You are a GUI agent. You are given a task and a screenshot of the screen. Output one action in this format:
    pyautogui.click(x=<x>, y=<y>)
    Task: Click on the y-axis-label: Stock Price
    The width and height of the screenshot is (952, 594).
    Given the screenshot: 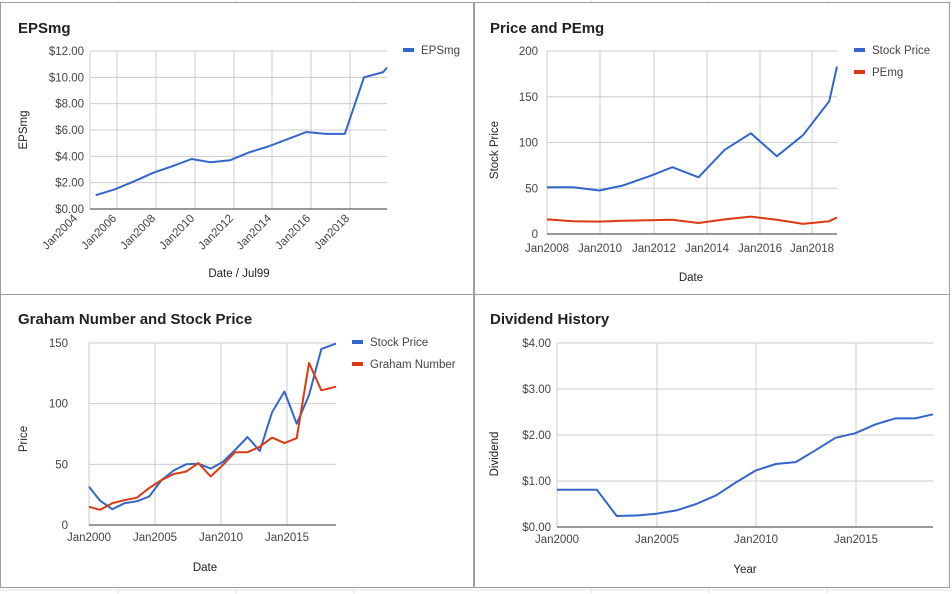 What is the action you would take?
    pyautogui.click(x=495, y=150)
    